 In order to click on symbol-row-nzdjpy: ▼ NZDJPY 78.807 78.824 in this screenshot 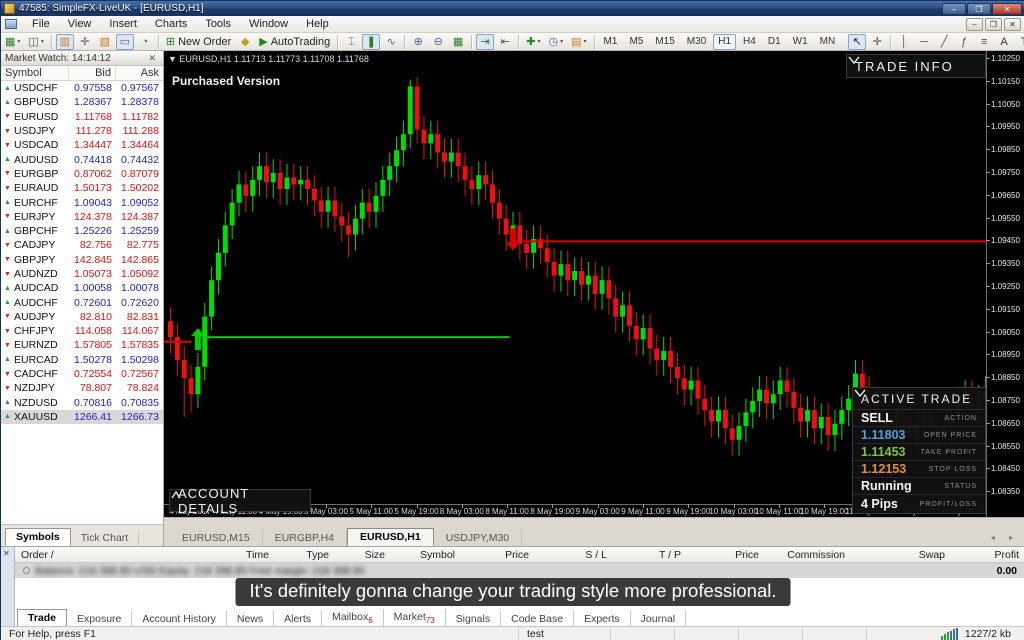, I will do `click(82, 388)`.